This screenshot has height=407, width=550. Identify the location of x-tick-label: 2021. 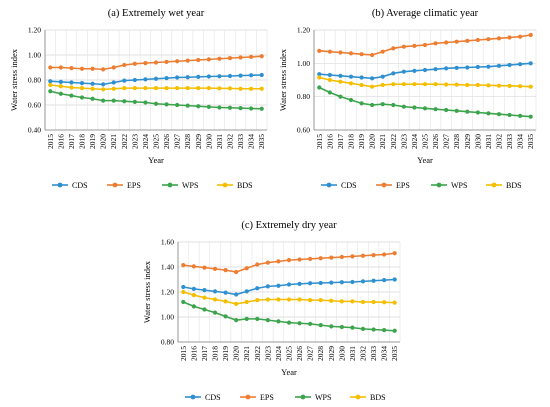
(113, 141).